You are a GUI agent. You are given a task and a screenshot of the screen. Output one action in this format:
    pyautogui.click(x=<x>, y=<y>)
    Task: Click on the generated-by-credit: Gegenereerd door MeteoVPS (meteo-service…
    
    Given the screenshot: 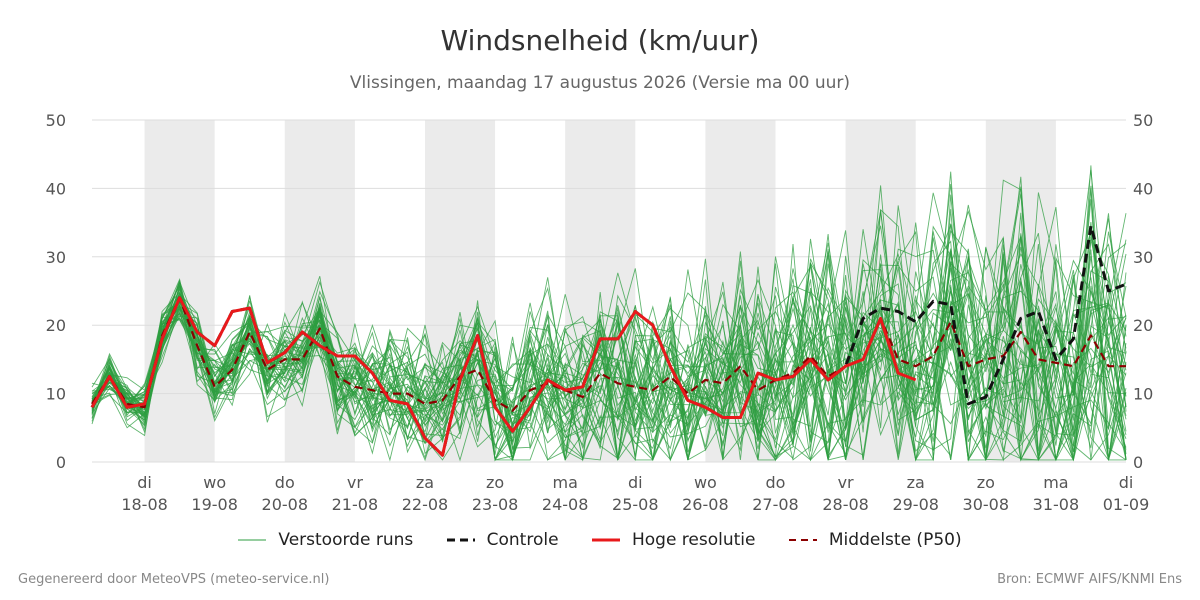 What is the action you would take?
    pyautogui.click(x=174, y=579)
    